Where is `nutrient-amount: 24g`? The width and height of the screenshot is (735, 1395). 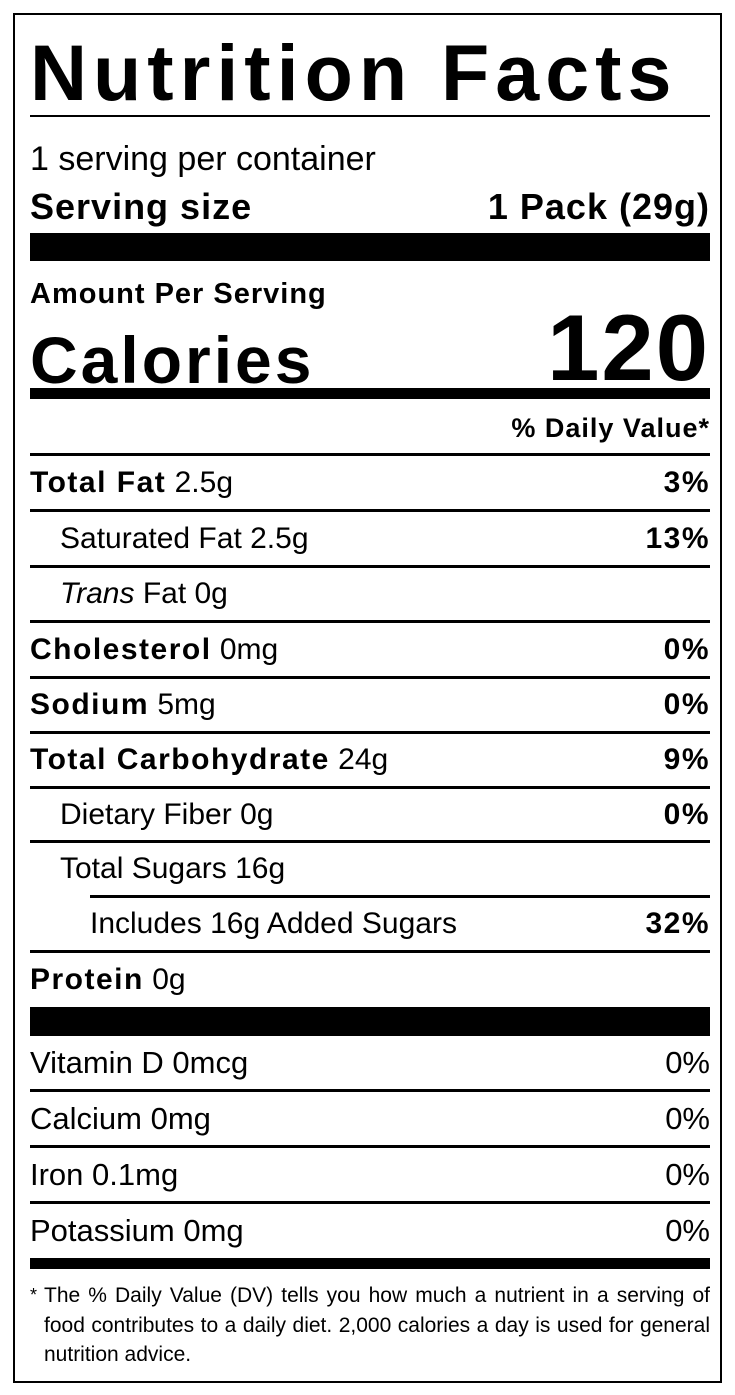
nutrient-amount: 24g is located at coordinates (363, 759).